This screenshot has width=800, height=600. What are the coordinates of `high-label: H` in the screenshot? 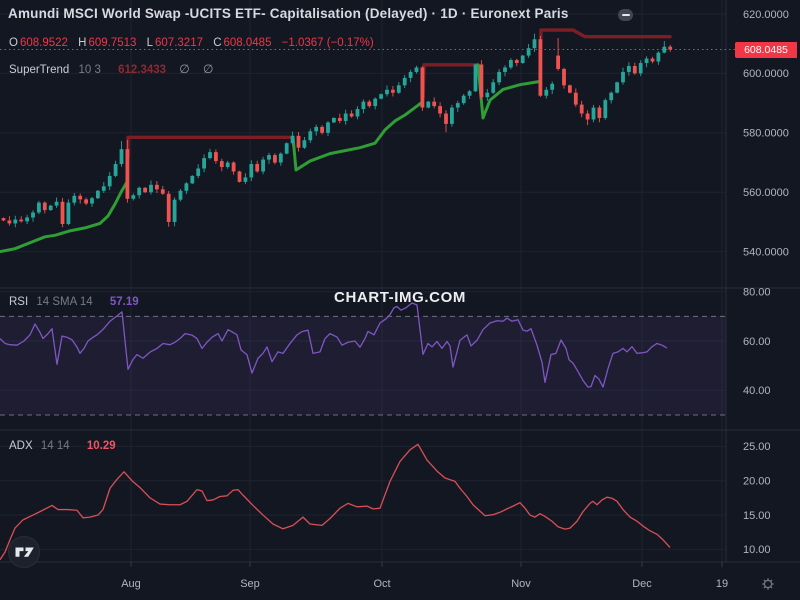 It's located at (82, 43).